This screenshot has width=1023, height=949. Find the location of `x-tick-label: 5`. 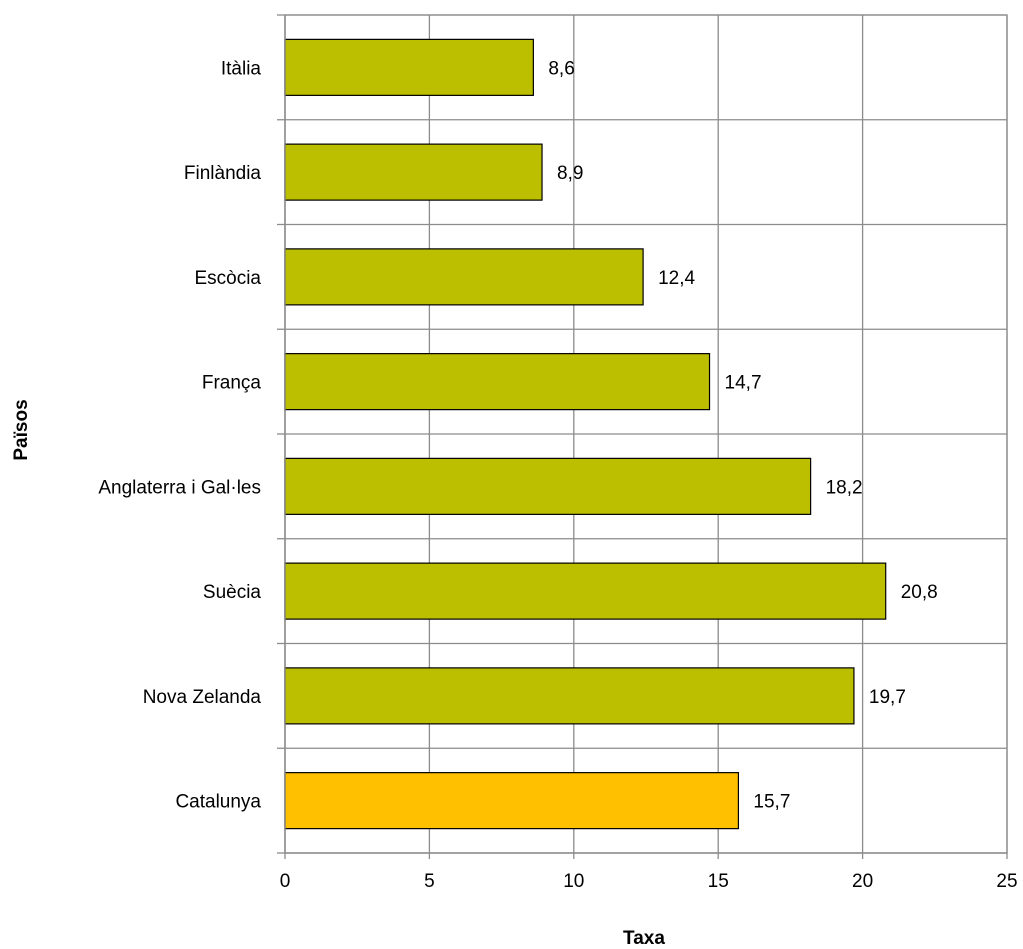

x-tick-label: 5 is located at coordinates (429, 881).